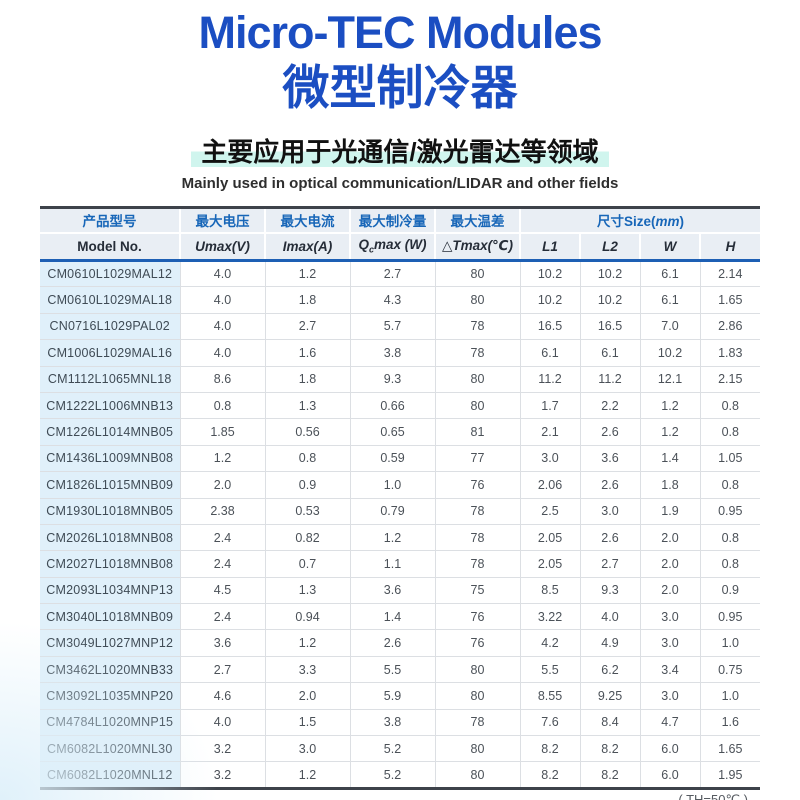 The width and height of the screenshot is (800, 800). Describe the element at coordinates (222, 748) in the screenshot. I see `value-cell: 3.2` at that location.